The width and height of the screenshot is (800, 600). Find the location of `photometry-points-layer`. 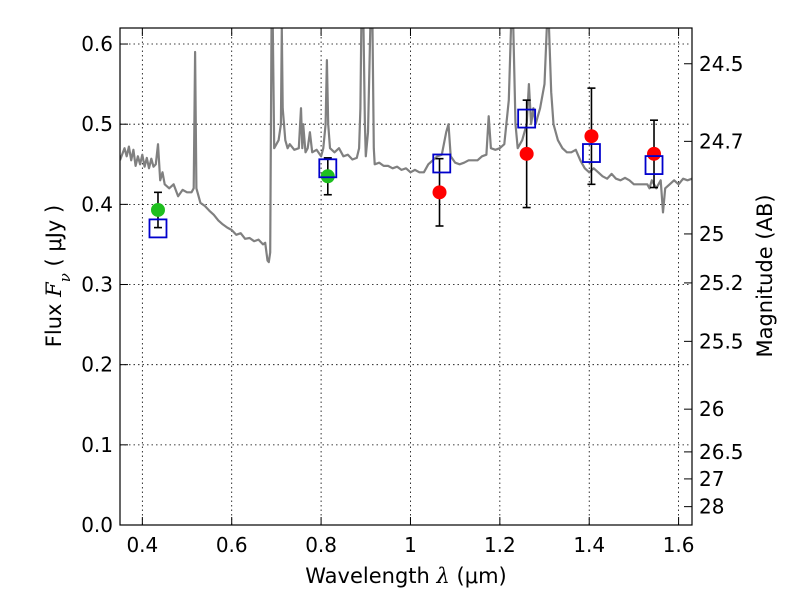

photometry-points-layer is located at coordinates (406, 173).